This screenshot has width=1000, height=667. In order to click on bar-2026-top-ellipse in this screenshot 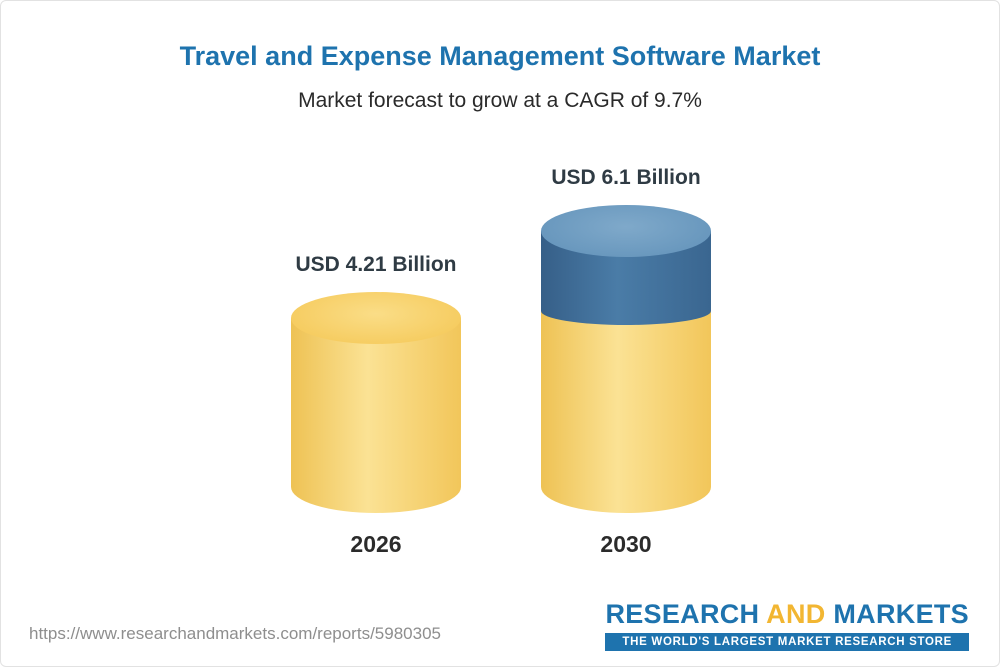, I will do `click(376, 318)`.